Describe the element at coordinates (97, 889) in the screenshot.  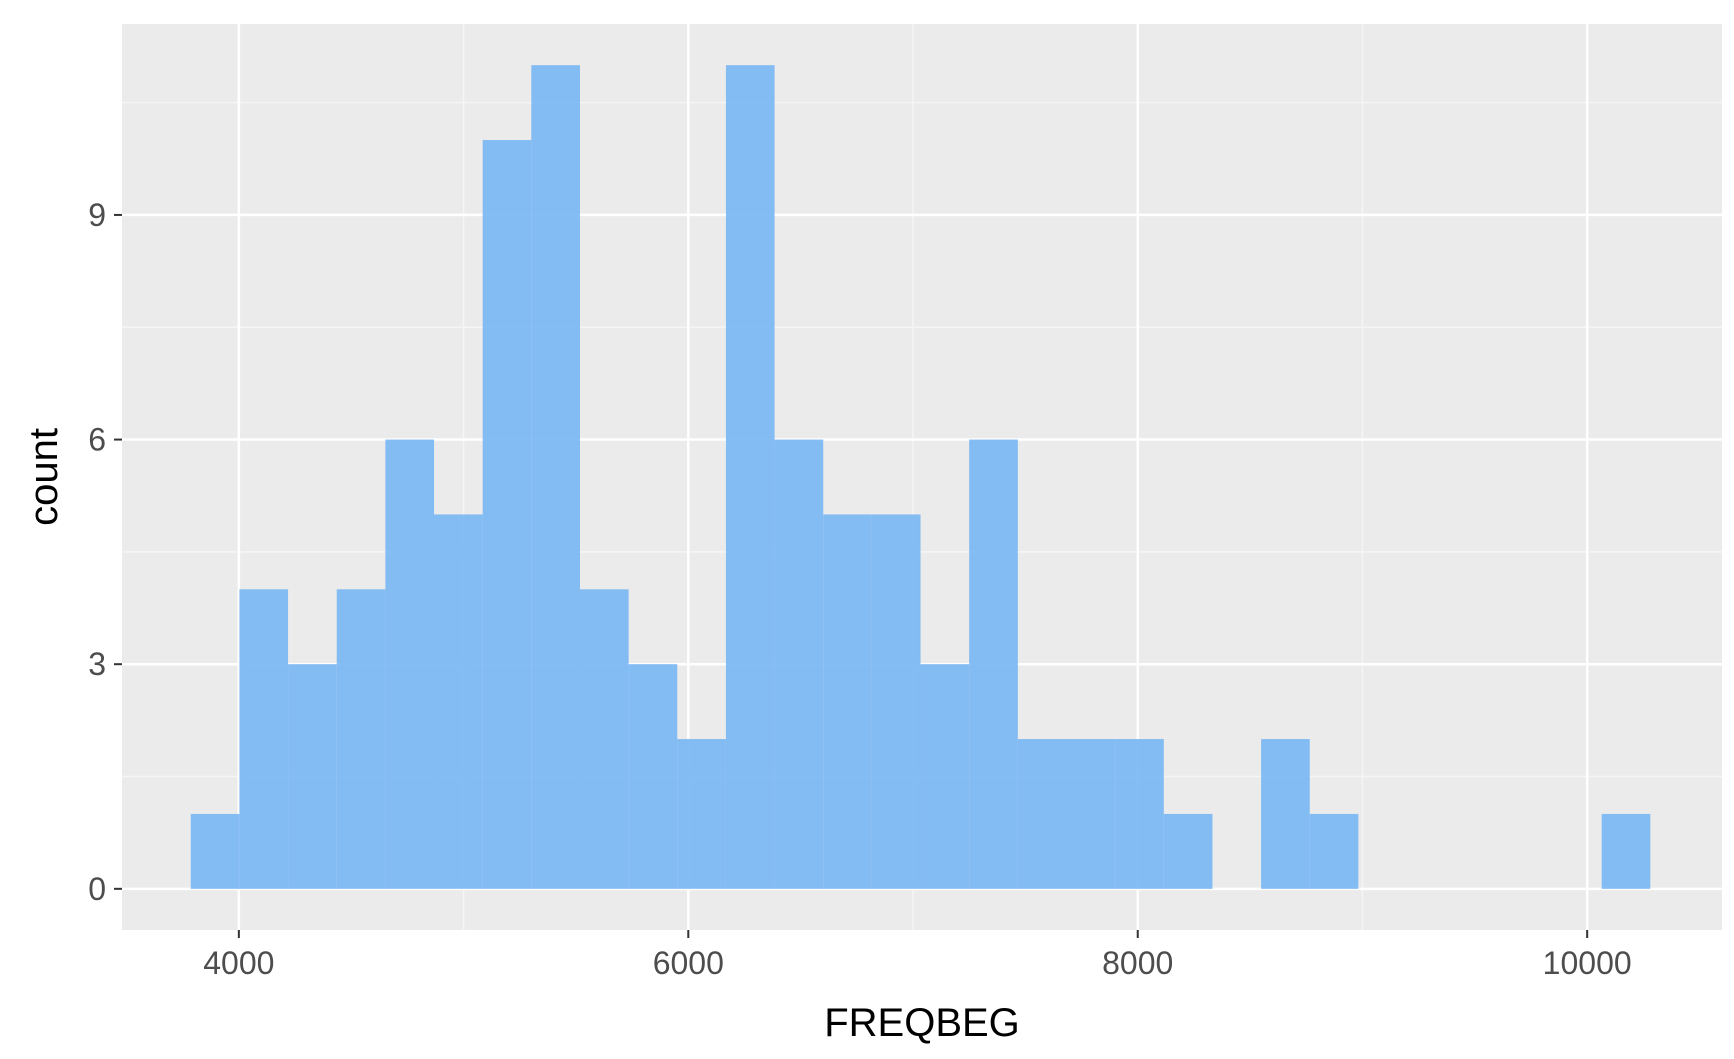
I see `y-tick-label: 0` at that location.